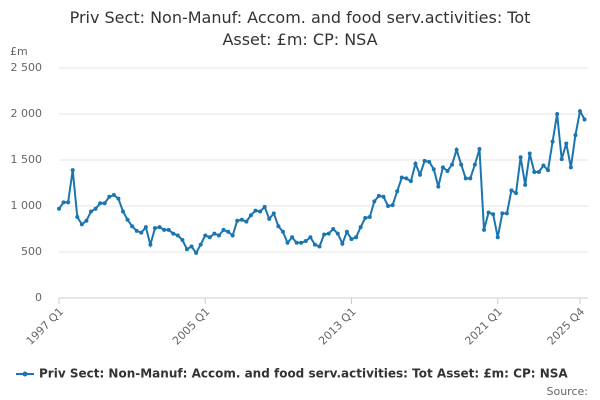 The image size is (600, 400). Describe the element at coordinates (38, 297) in the screenshot. I see `y-tick-label: 0` at that location.